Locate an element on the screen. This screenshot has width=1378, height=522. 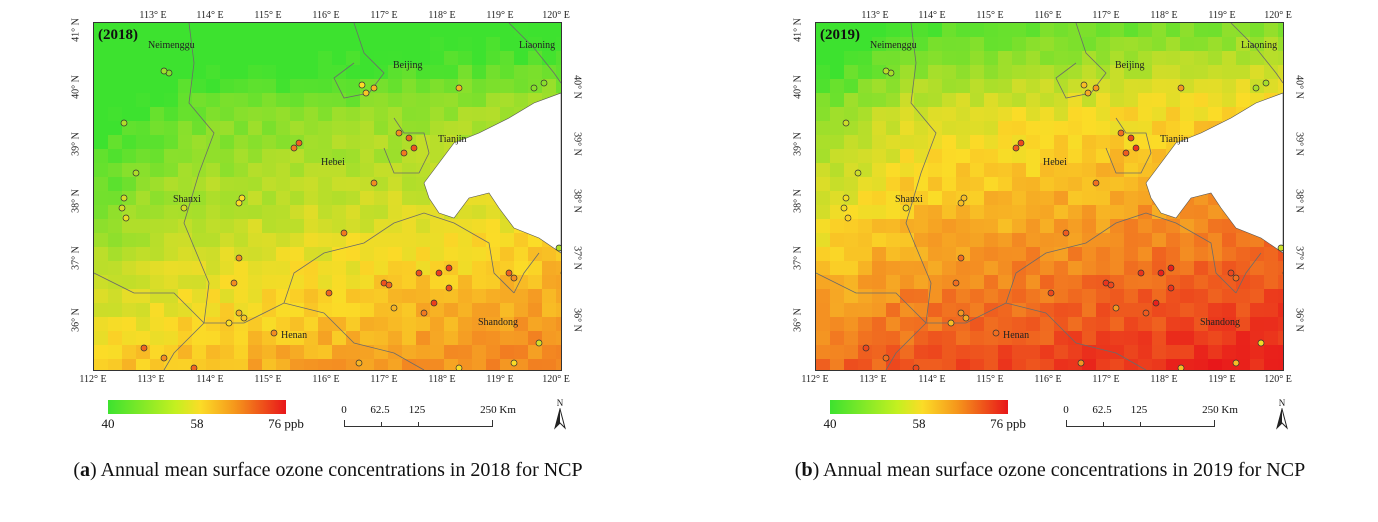
color-legend-bar is located at coordinates (919, 407).